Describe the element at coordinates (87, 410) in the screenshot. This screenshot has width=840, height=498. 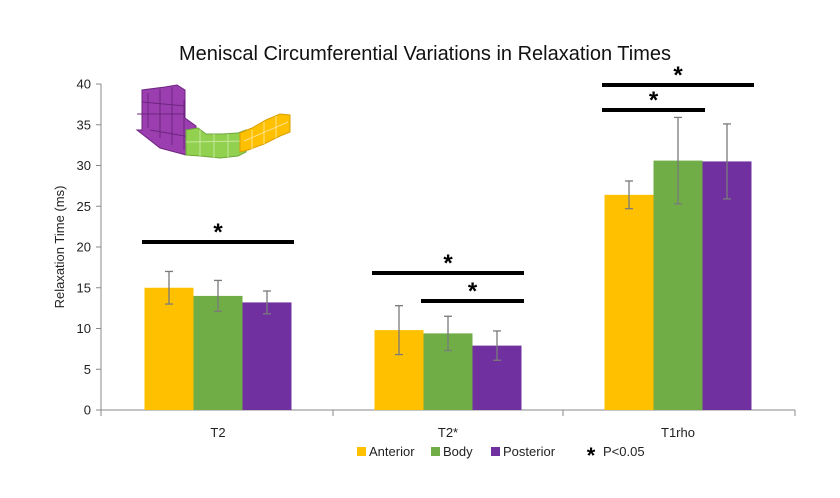
I see `y-tick-label: 0` at that location.